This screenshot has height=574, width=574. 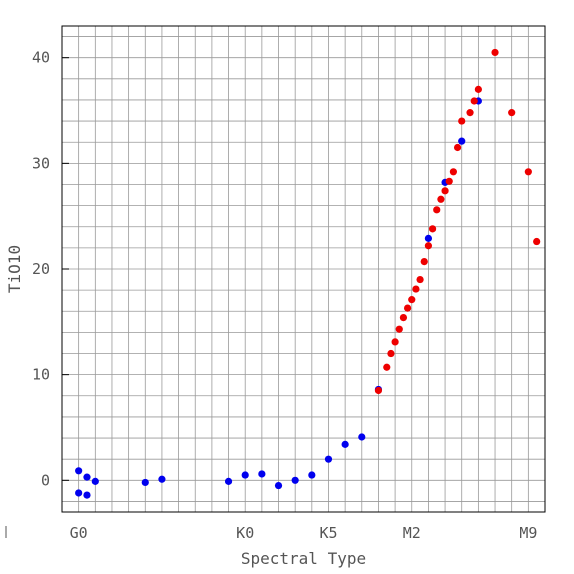 What do you see at coordinates (41, 269) in the screenshot?
I see `y-tick-label: 20` at bounding box center [41, 269].